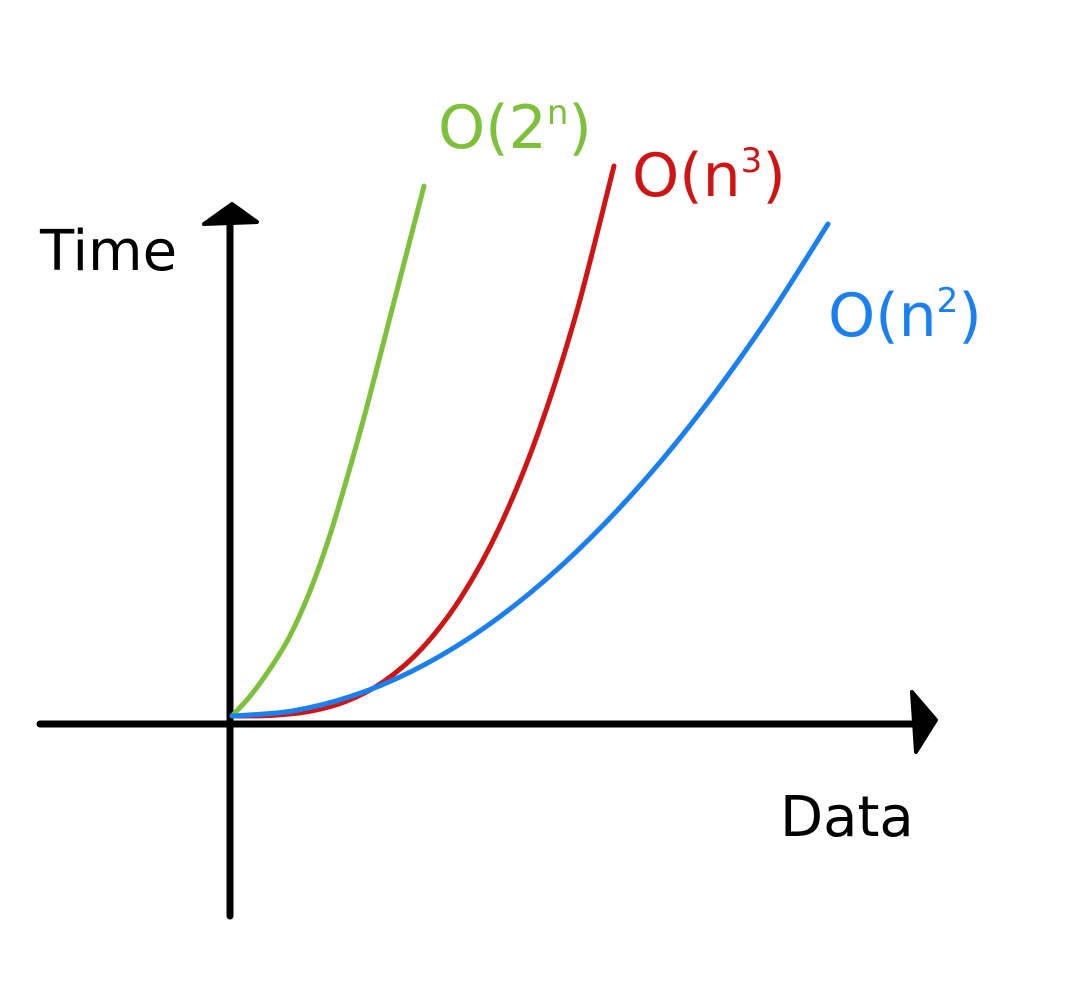 The height and width of the screenshot is (1005, 1072). I want to click on series-cubic-label: O(n3), so click(709, 176).